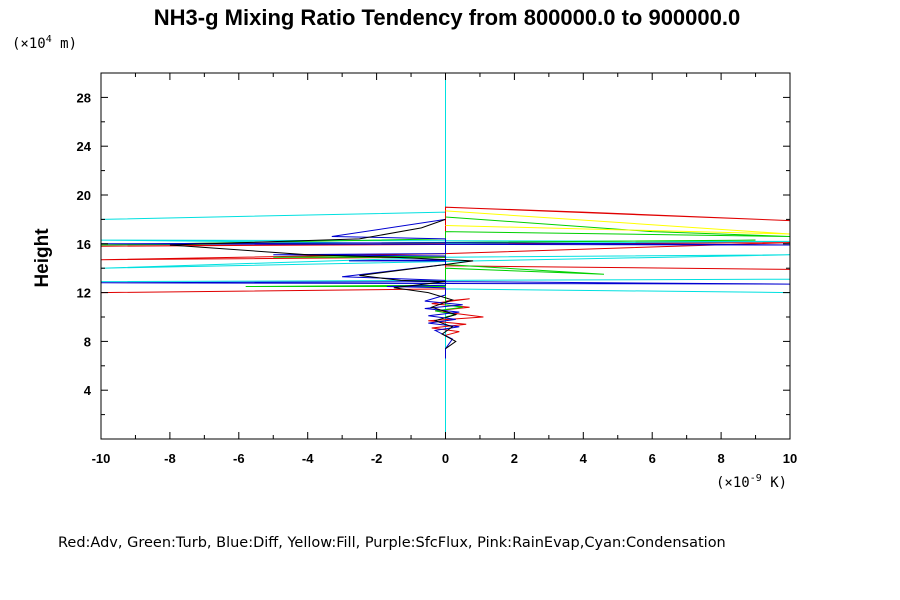 Image resolution: width=900 pixels, height=600 pixels. Describe the element at coordinates (584, 458) in the screenshot. I see `x-tick-label: 4` at that location.